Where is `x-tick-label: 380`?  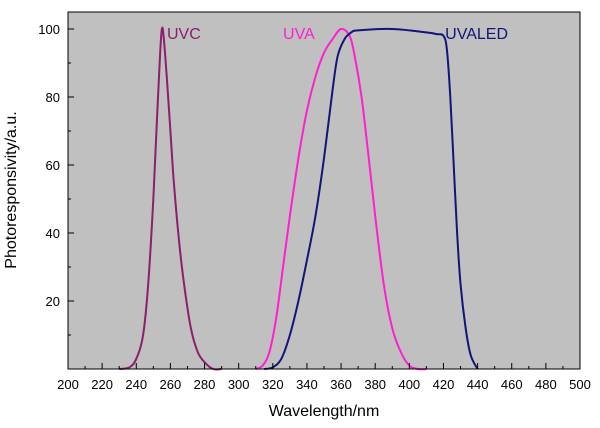
x-tick-label: 380 is located at coordinates (375, 384).